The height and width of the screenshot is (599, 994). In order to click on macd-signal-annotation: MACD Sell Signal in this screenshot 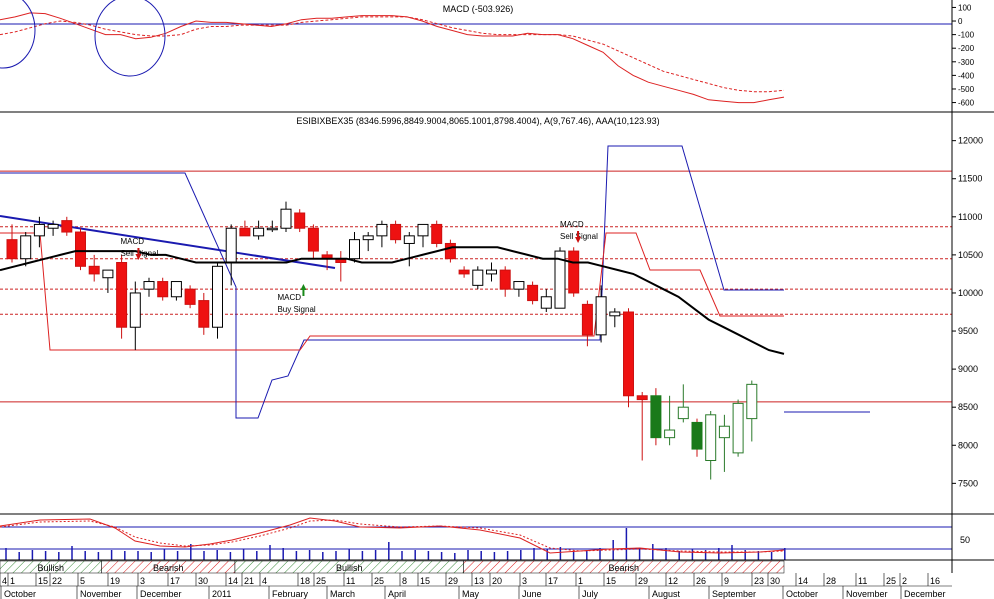, I will do `click(139, 248)`.